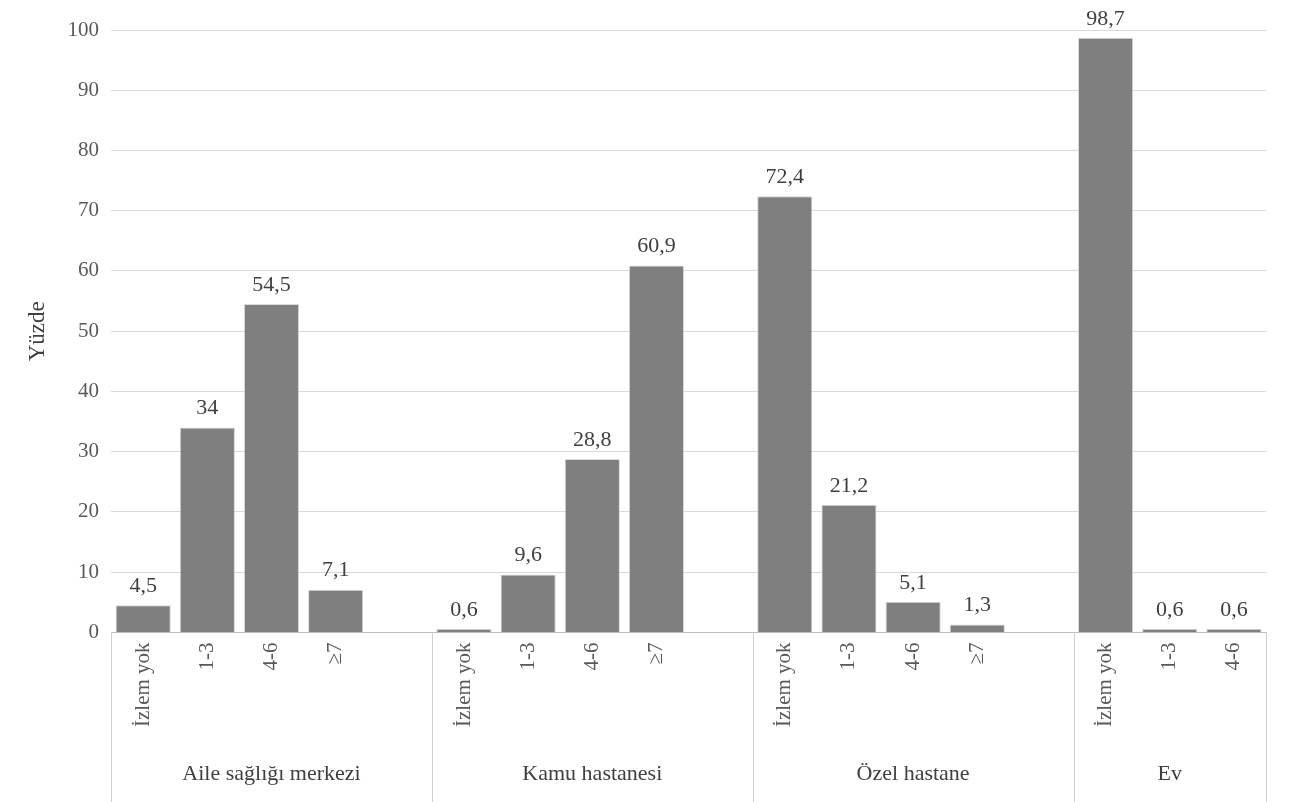  I want to click on data-label: 21,2, so click(849, 484).